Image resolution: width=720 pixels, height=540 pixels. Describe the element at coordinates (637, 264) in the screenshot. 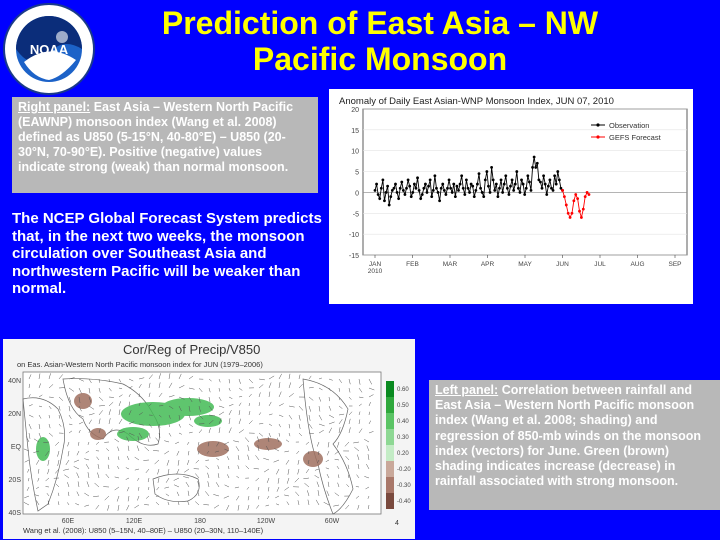

I see `x-tick-label: AUG` at that location.